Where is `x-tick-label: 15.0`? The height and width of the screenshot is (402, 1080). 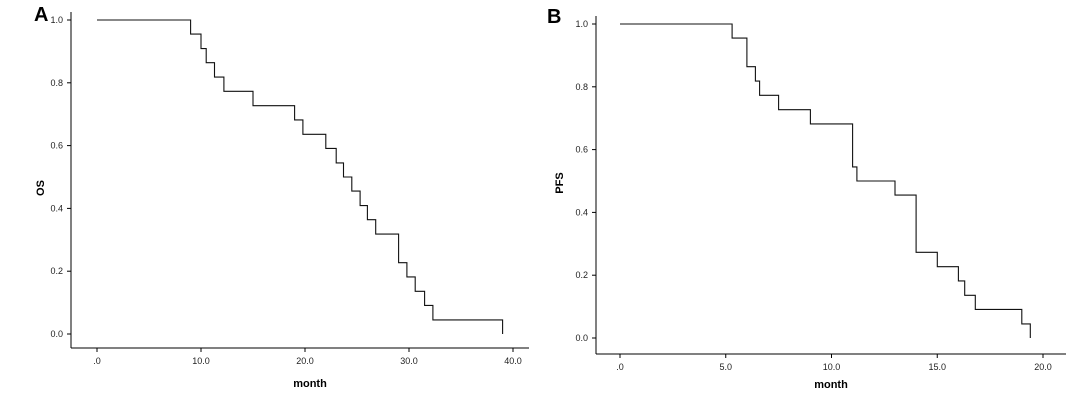 x-tick-label: 15.0 is located at coordinates (937, 367).